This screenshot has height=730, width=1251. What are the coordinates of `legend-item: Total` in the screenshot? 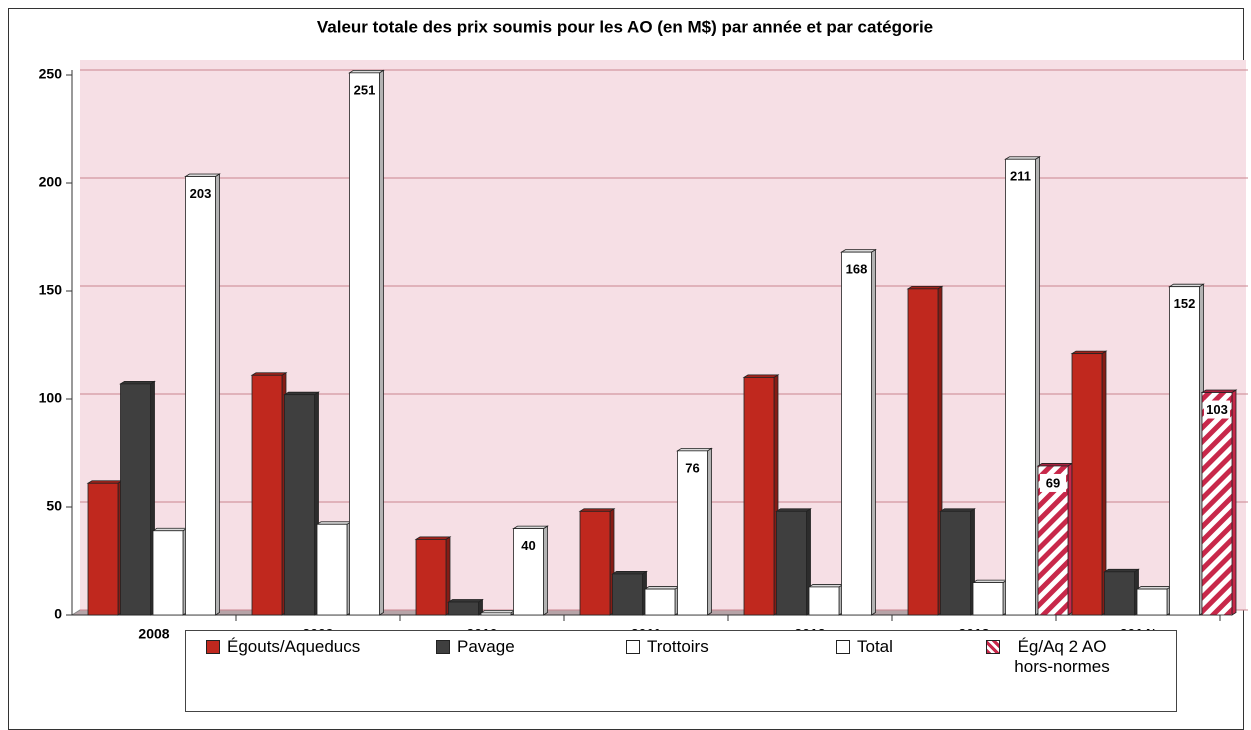 It's located at (936, 647).